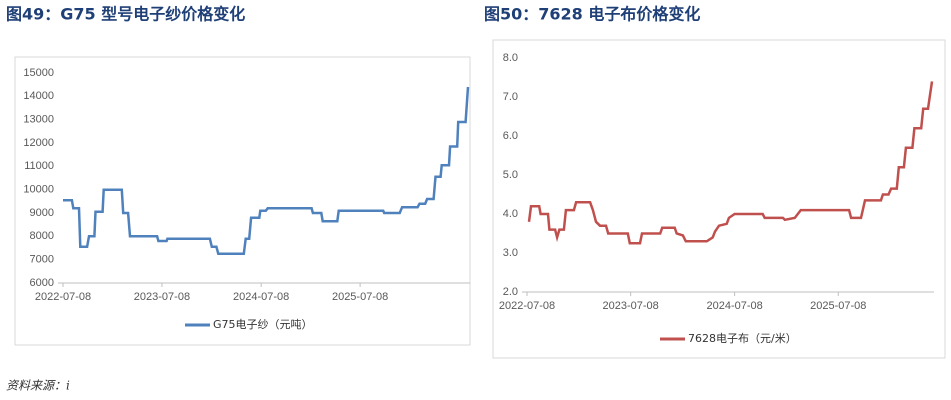 The height and width of the screenshot is (400, 951). What do you see at coordinates (38, 143) in the screenshot?
I see `y-tick-label: 12000` at bounding box center [38, 143].